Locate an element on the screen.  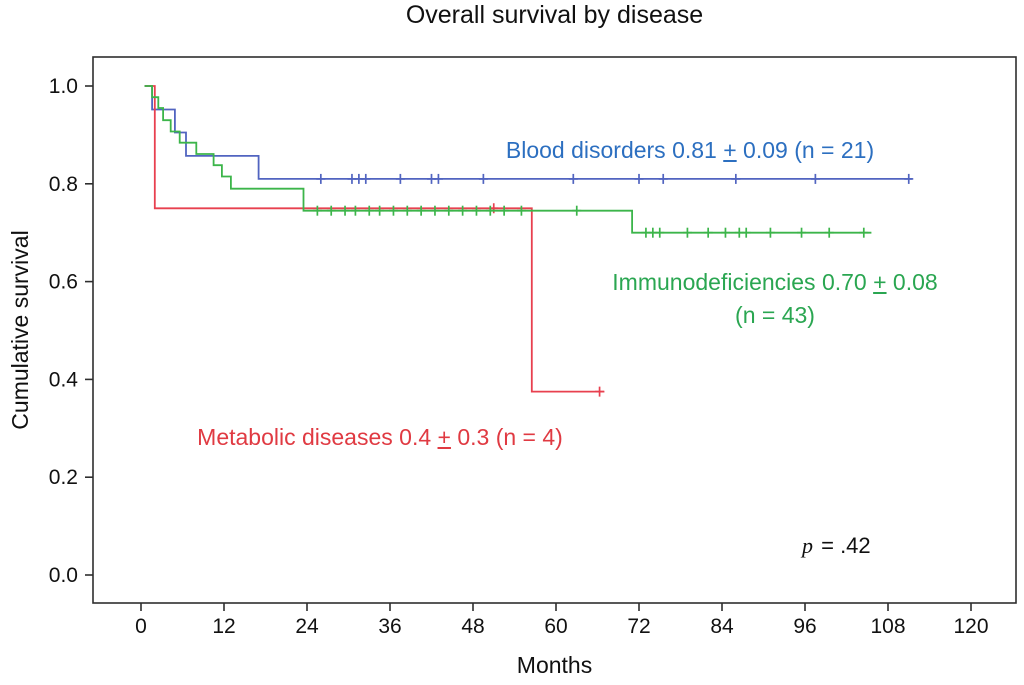
chart-title: Overall survival by disease is located at coordinates (554, 15).